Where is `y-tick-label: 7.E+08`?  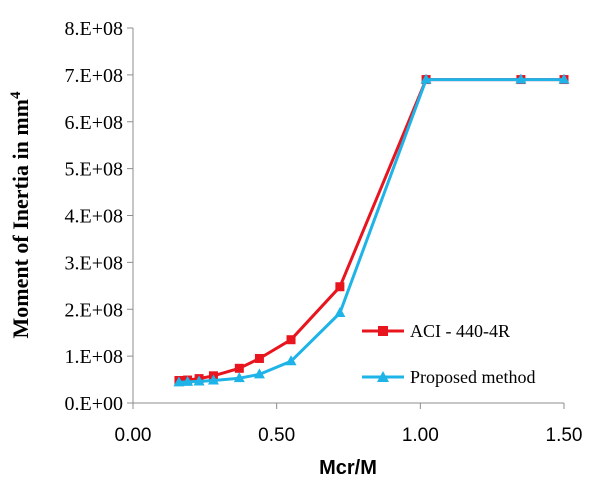
y-tick-label: 7.E+08 is located at coordinates (94, 76).